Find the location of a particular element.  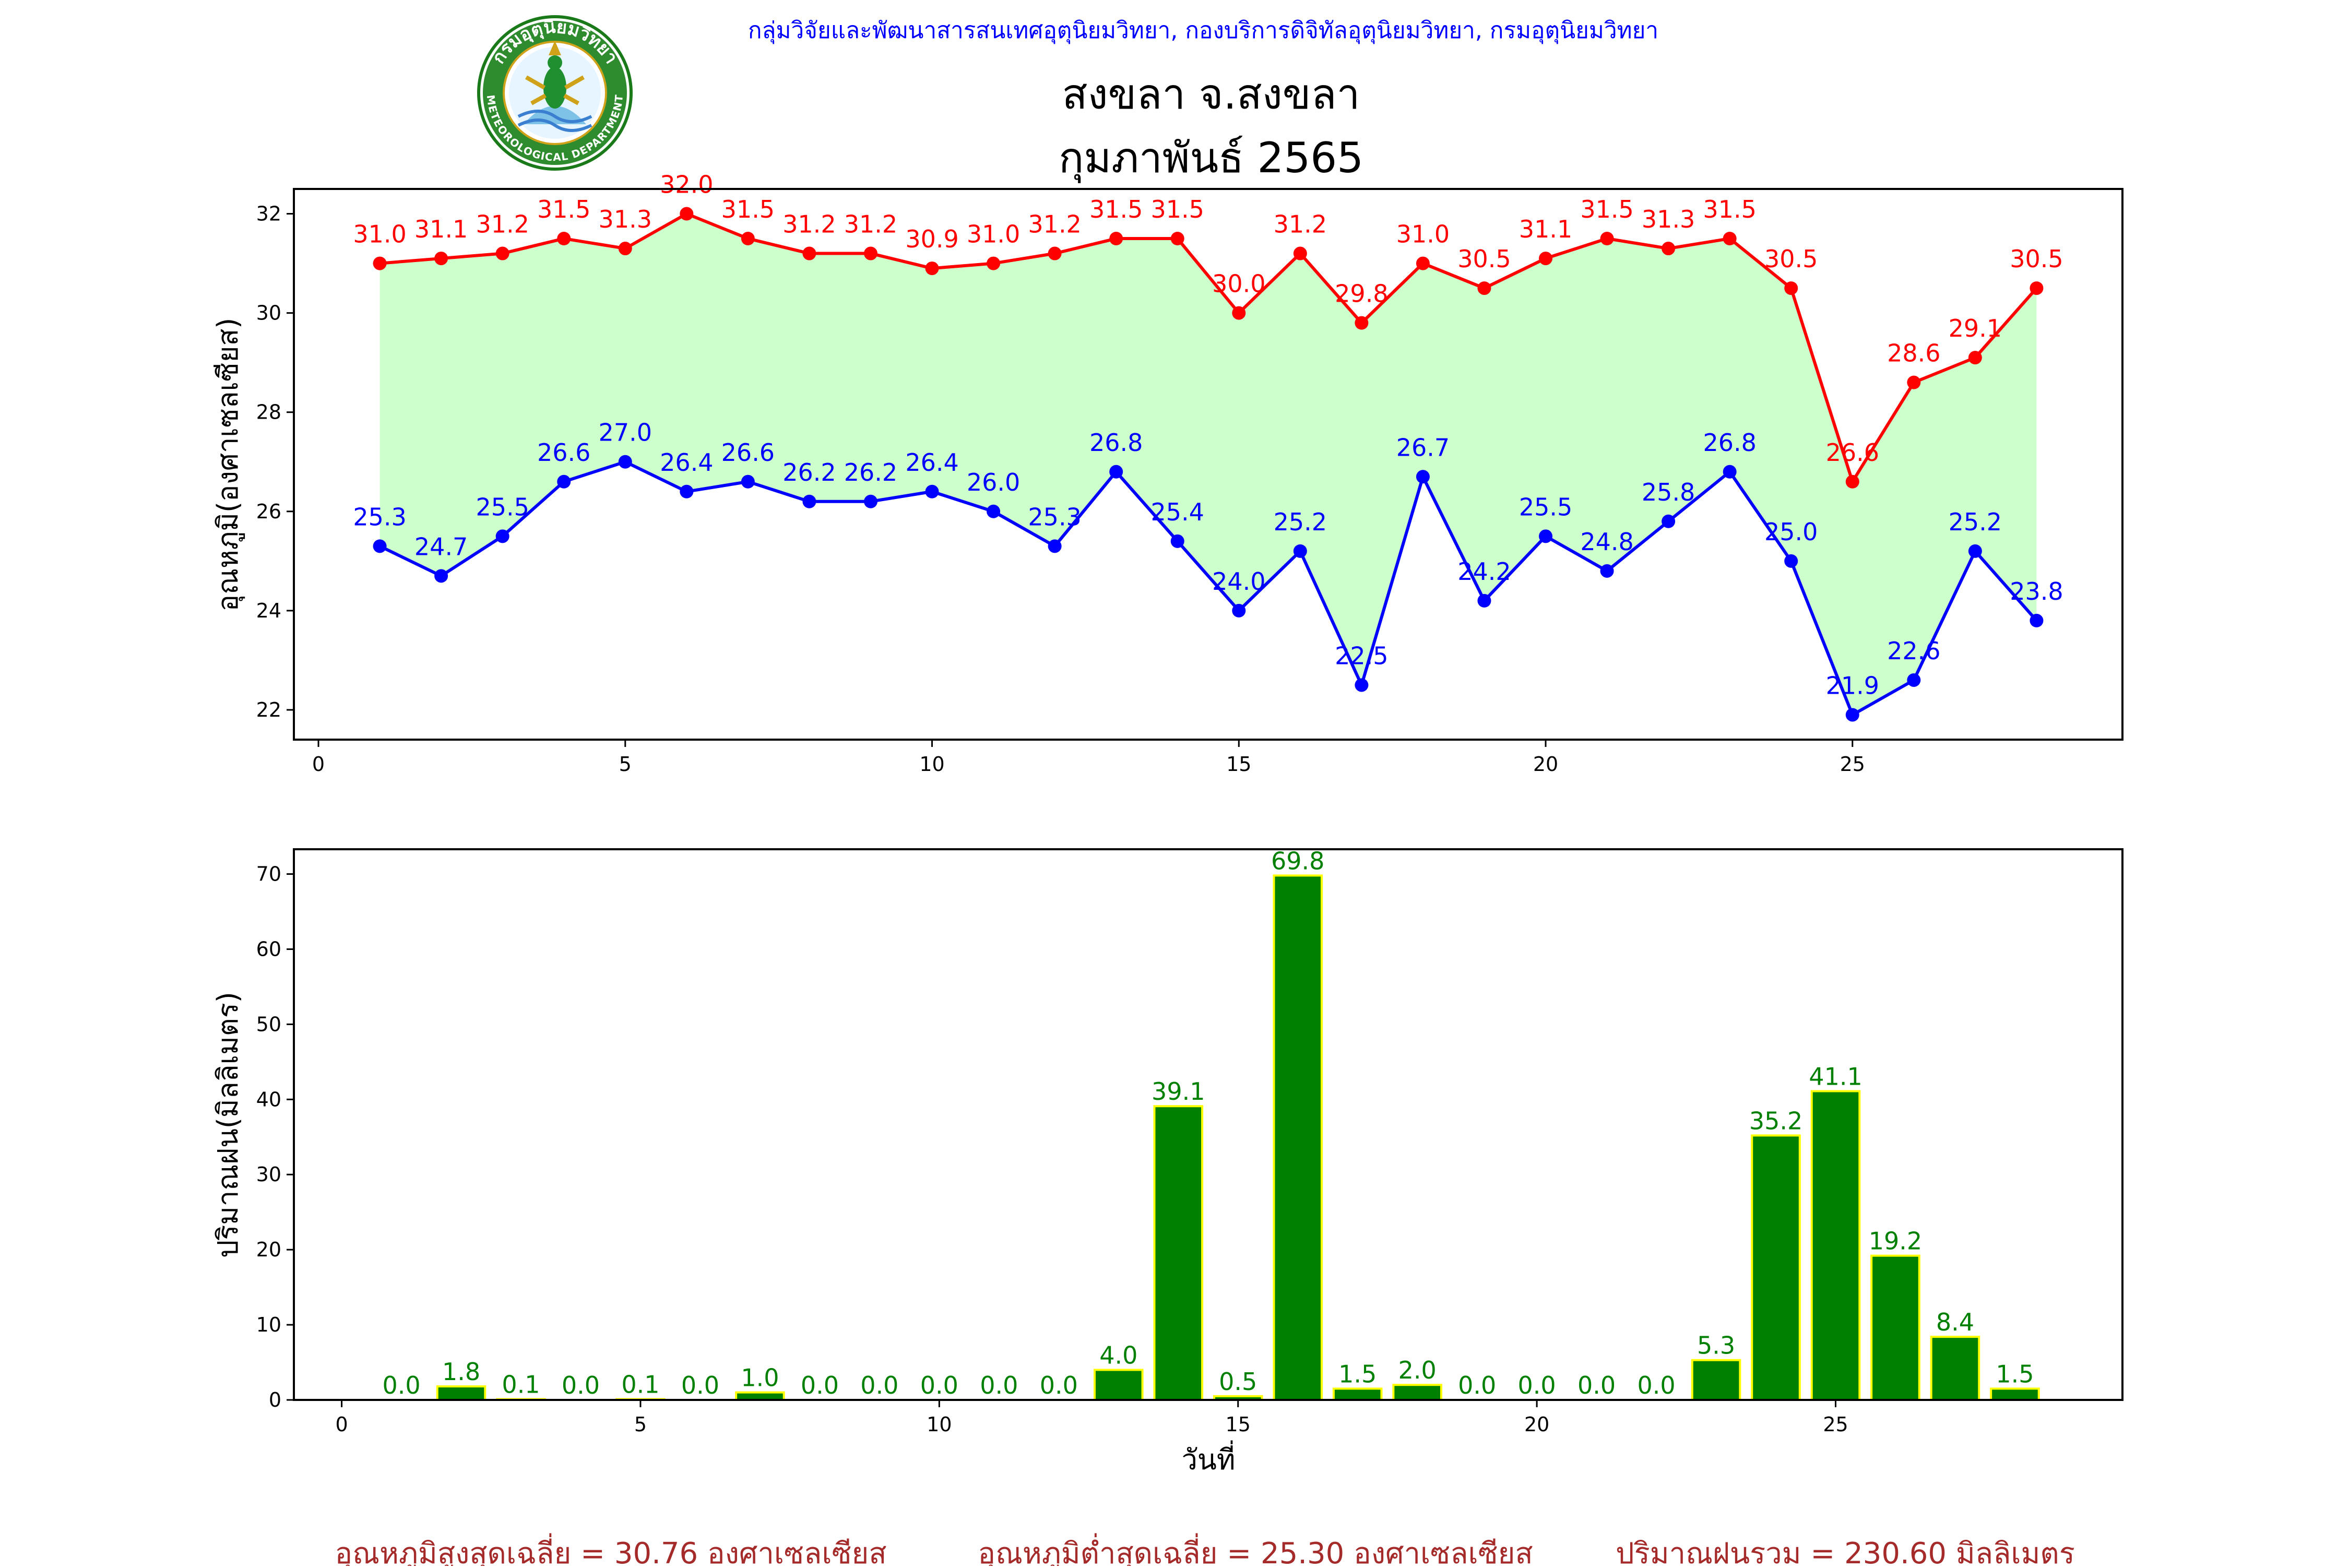

period-title: กุมภาพันธ์ 2565 is located at coordinates (1211, 158).